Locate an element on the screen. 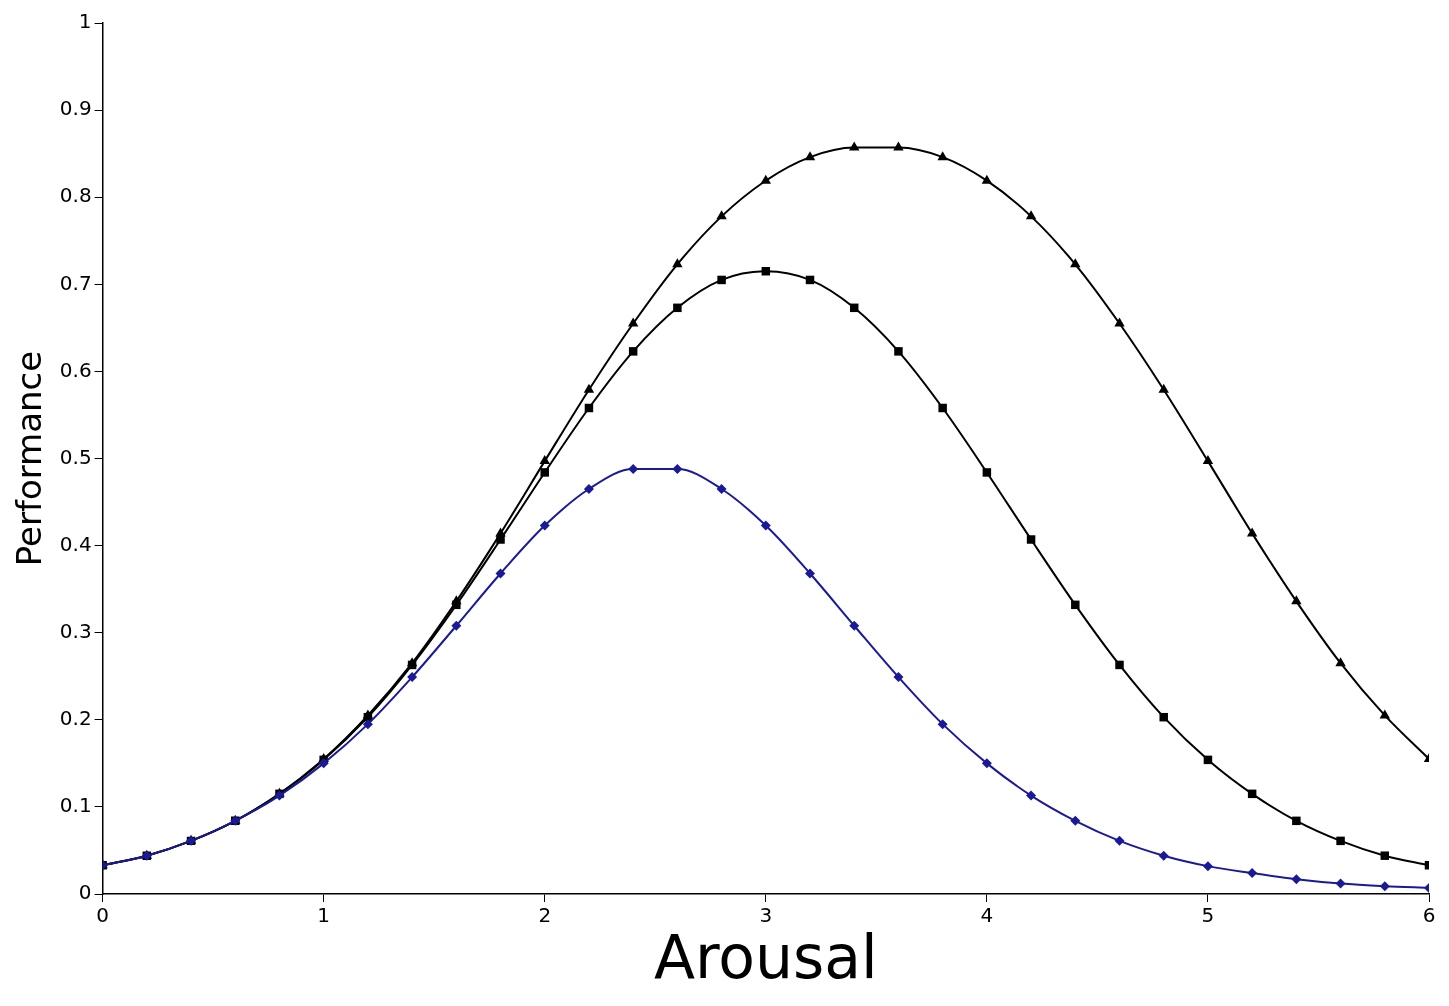 The height and width of the screenshot is (1006, 1449). y-tick-label: 0.7 is located at coordinates (75, 282).